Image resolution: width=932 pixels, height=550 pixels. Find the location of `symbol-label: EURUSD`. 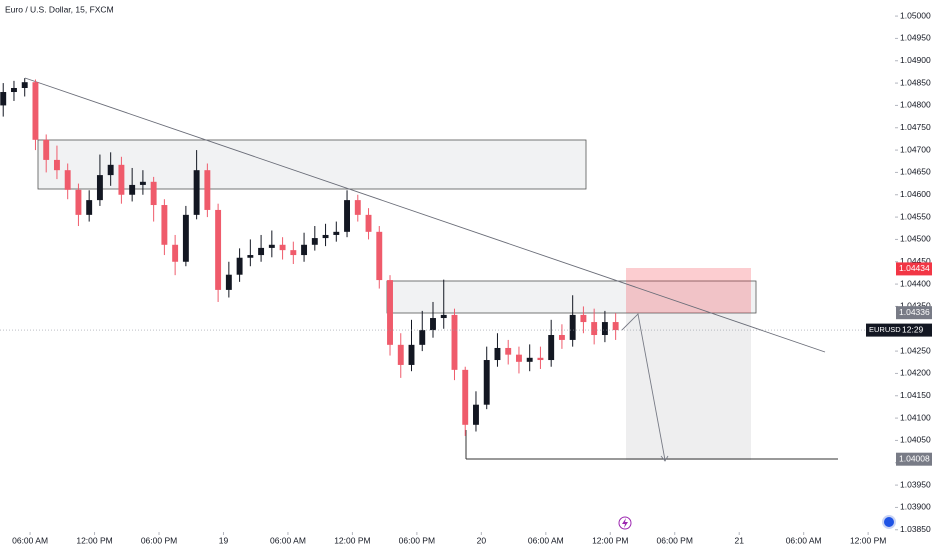

symbol-label: EURUSD is located at coordinates (885, 329).